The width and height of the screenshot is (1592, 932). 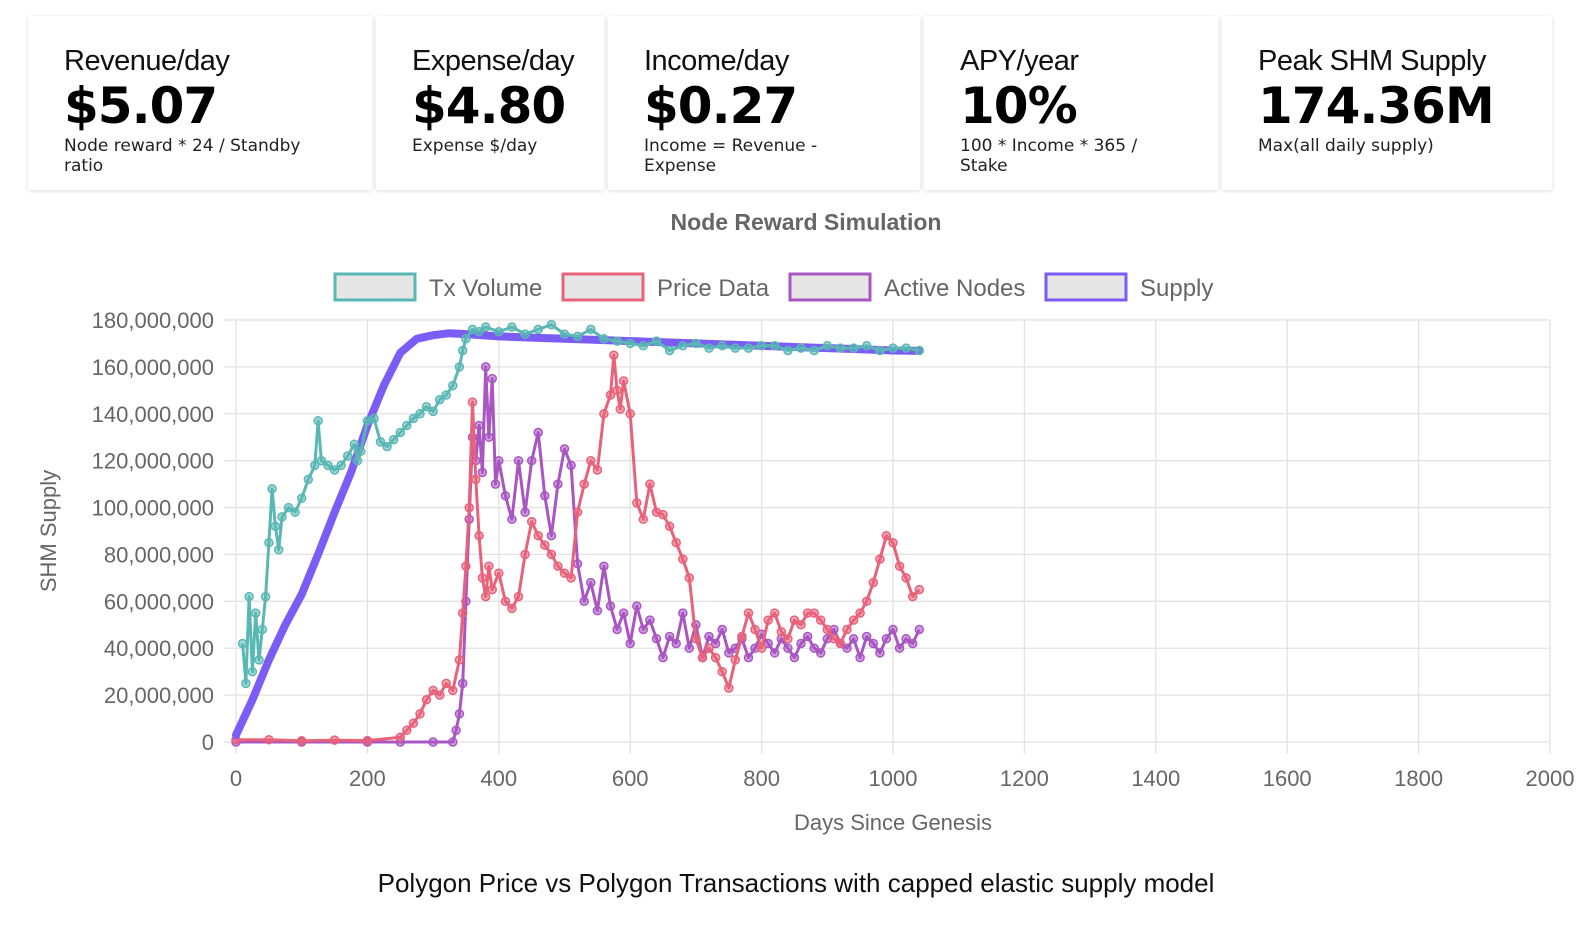 What do you see at coordinates (1176, 288) in the screenshot?
I see `legend-label: Supply` at bounding box center [1176, 288].